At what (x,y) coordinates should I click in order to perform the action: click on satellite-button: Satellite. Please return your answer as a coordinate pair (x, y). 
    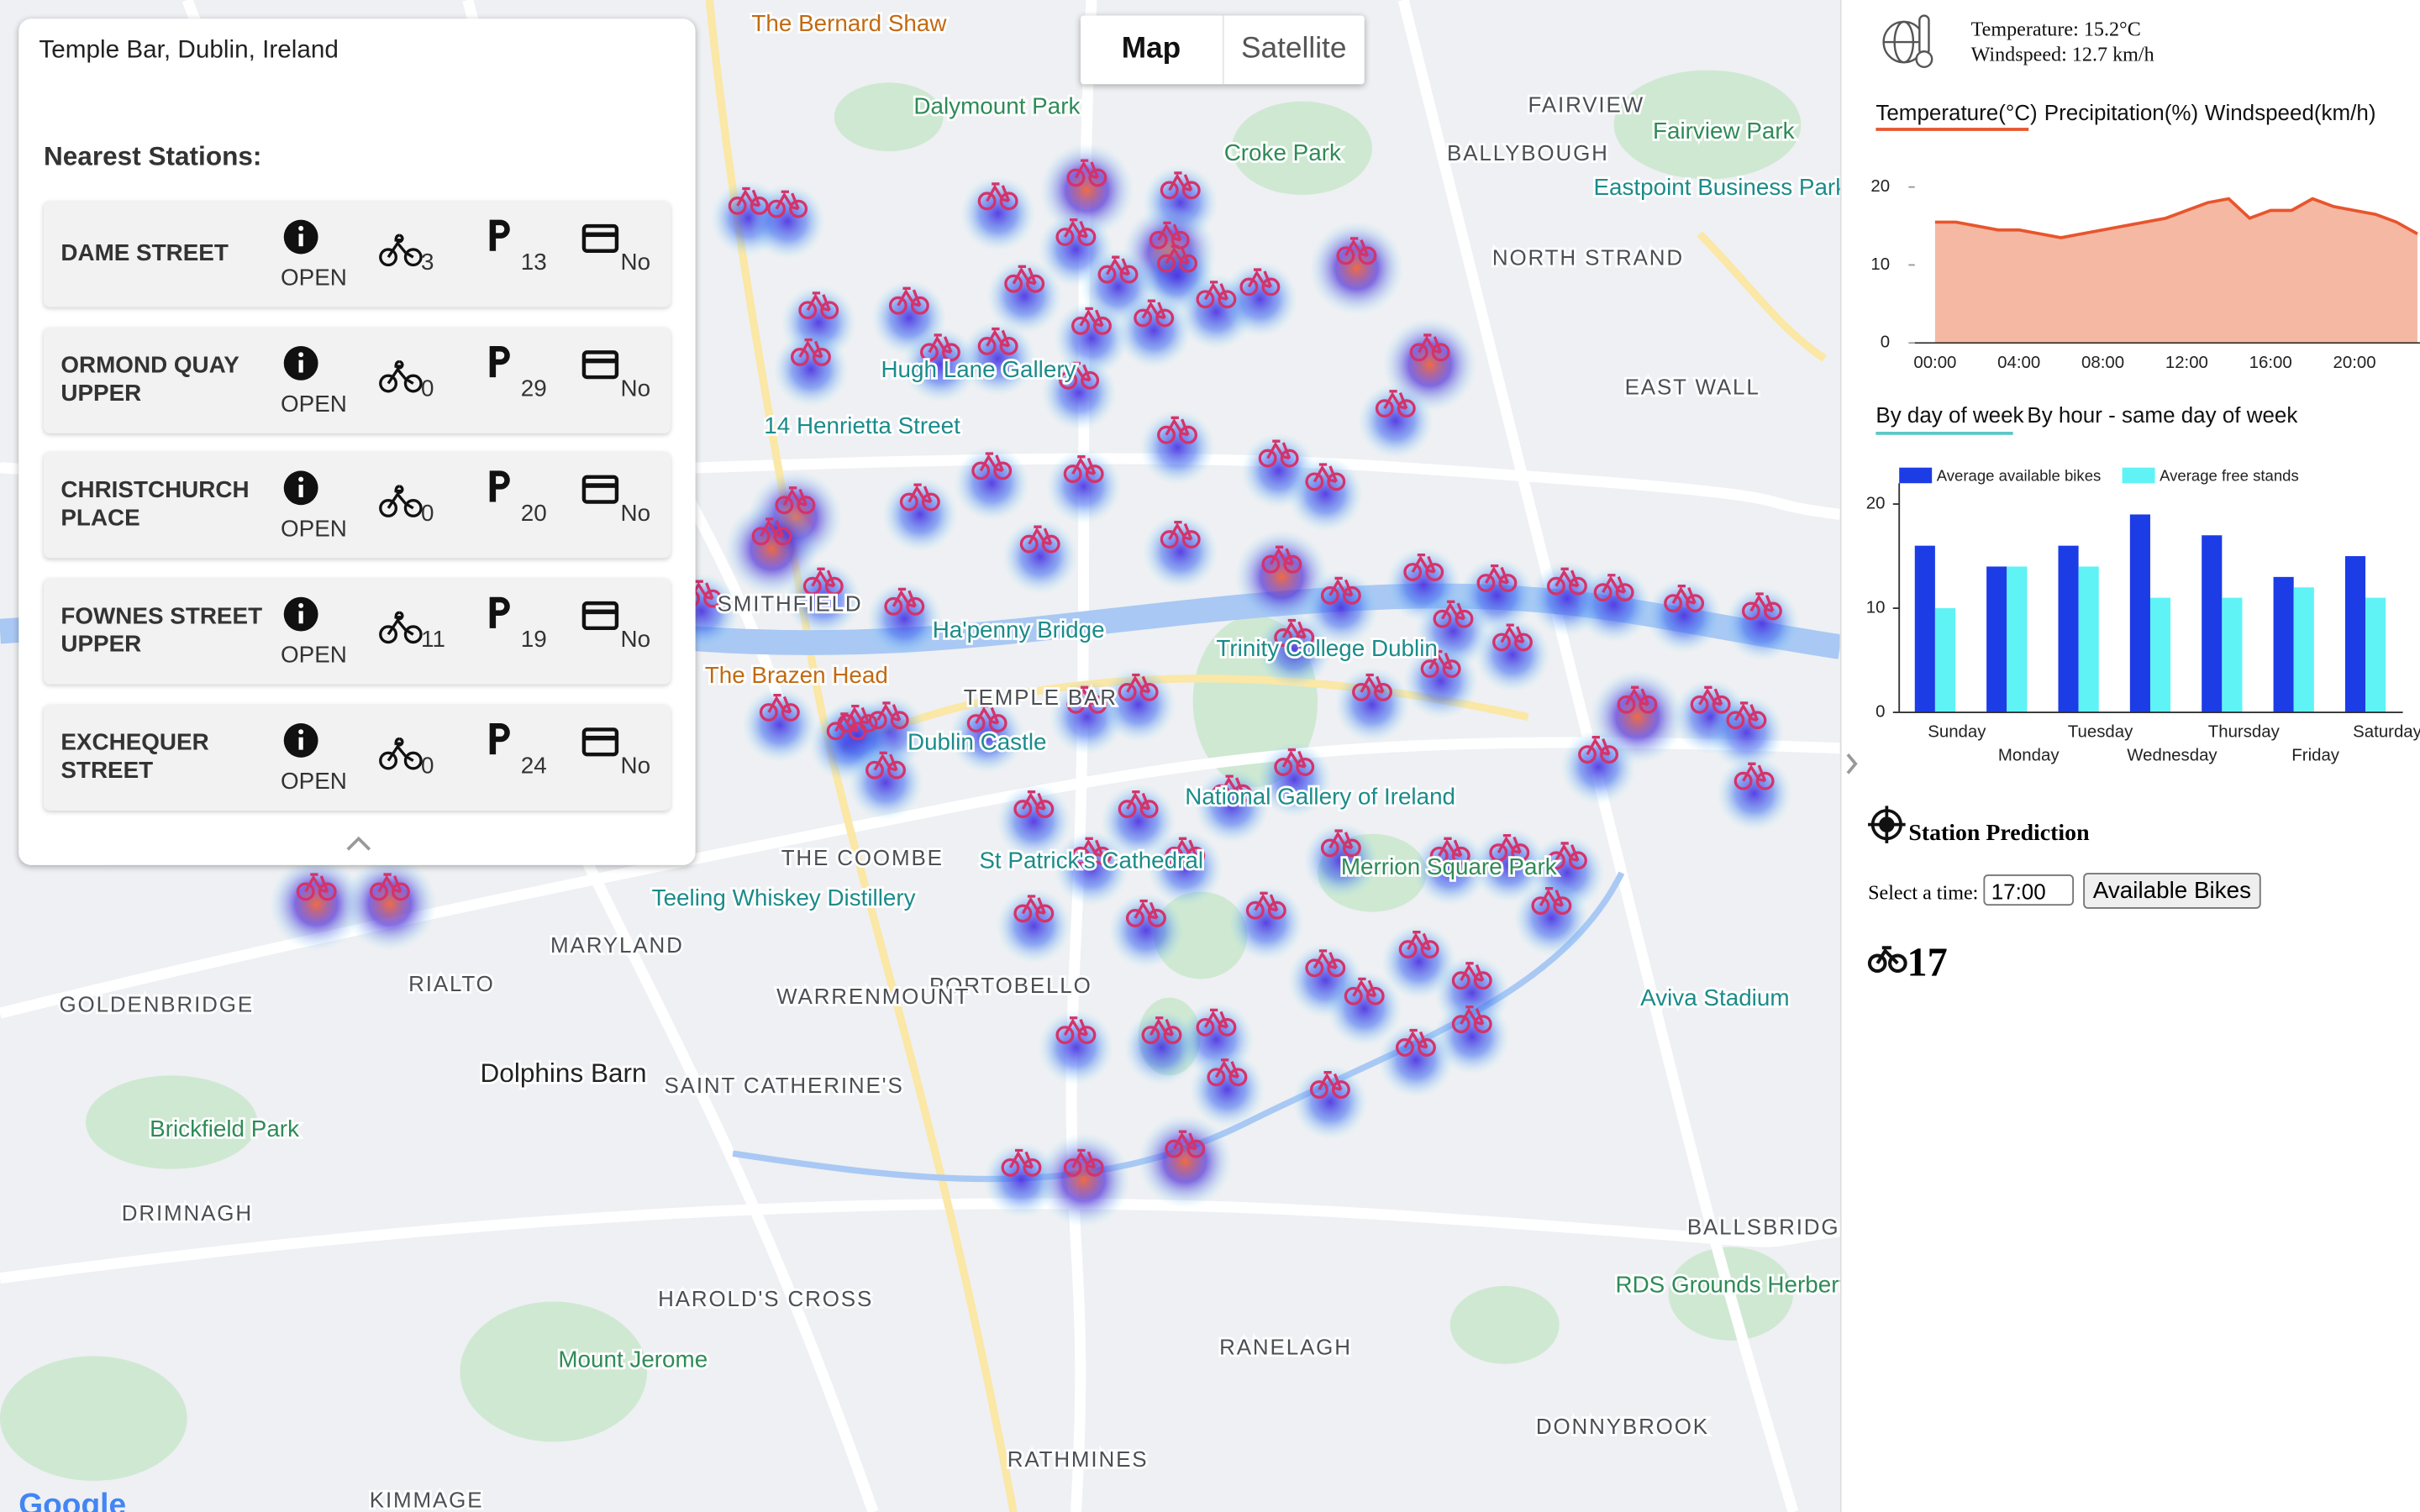
    Looking at the image, I should click on (1293, 49).